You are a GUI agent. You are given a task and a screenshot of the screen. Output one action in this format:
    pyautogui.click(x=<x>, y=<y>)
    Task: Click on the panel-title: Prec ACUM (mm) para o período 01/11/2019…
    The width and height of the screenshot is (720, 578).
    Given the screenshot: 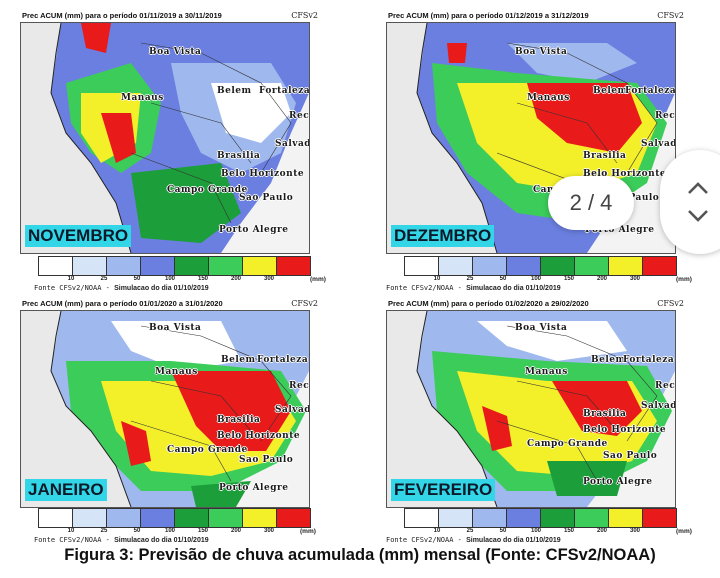 What is the action you would take?
    pyautogui.click(x=122, y=15)
    